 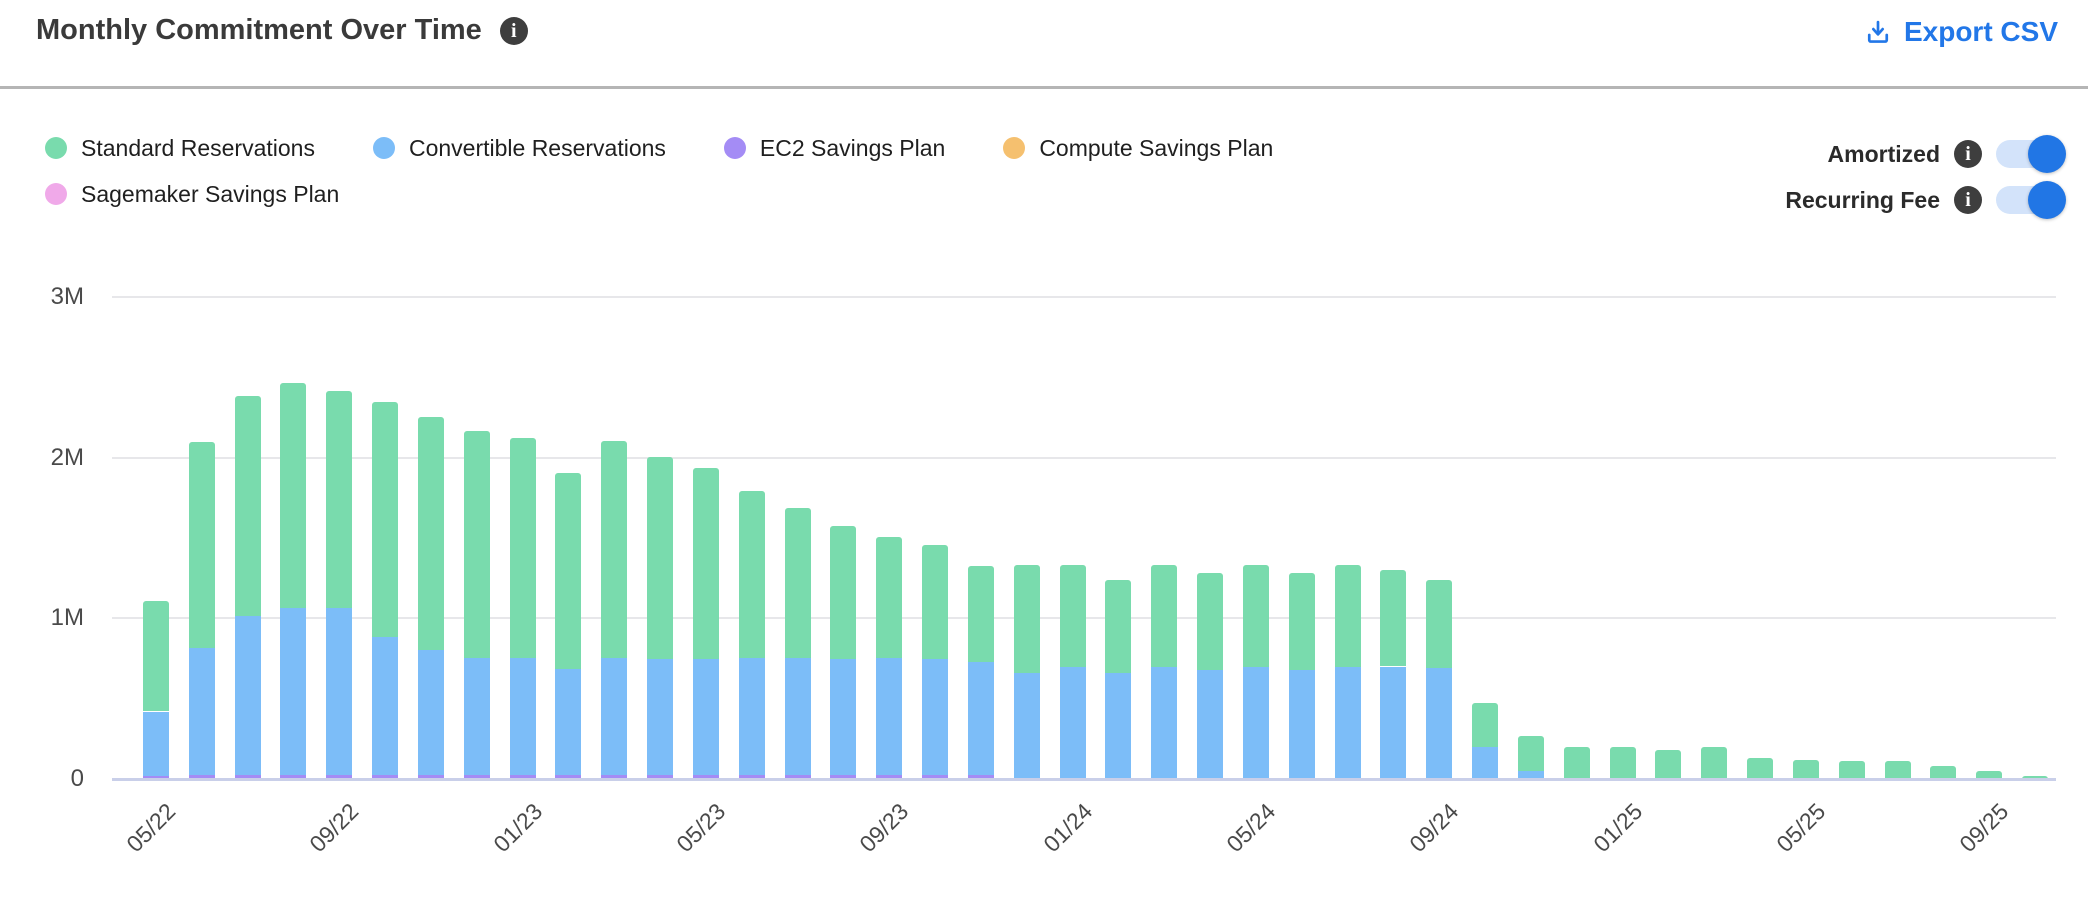 What do you see at coordinates (797, 716) in the screenshot?
I see `bar-07/23-Convertible Reservations` at bounding box center [797, 716].